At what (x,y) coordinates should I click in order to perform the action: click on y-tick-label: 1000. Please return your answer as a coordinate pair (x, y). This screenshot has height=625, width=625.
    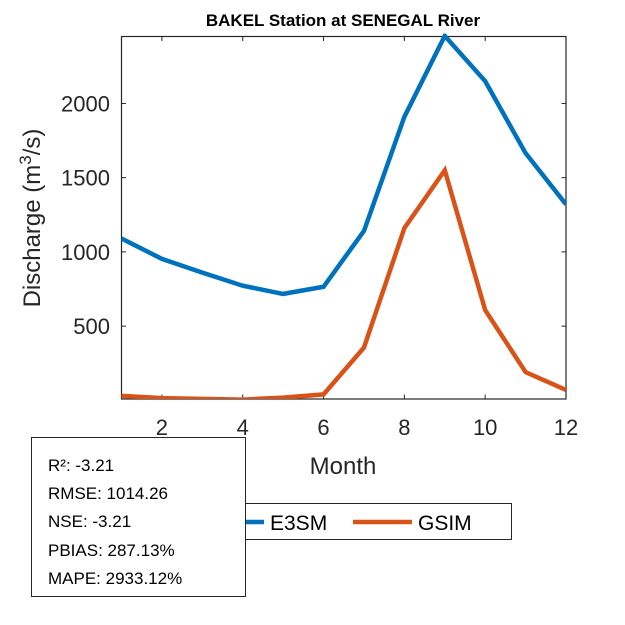
    Looking at the image, I should click on (85, 252).